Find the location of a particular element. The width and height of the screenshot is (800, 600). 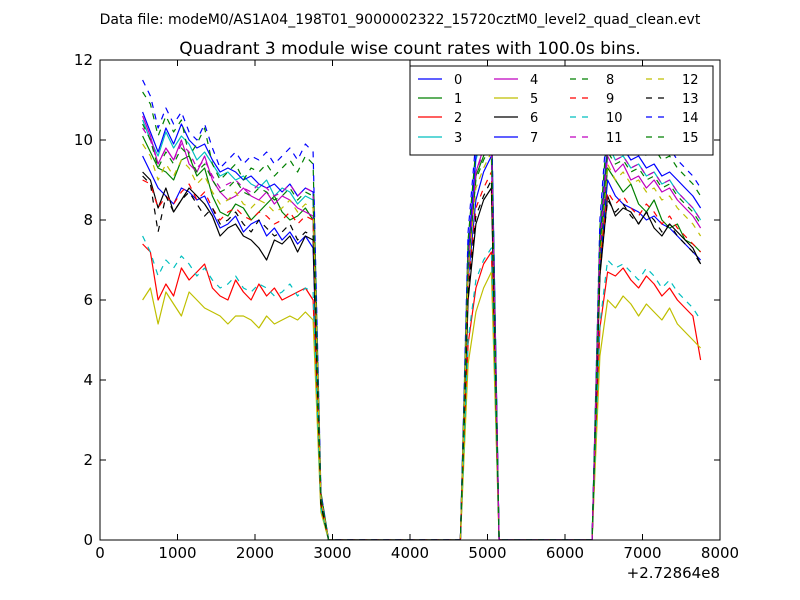

y-tick-label: 8 is located at coordinates (88, 220).